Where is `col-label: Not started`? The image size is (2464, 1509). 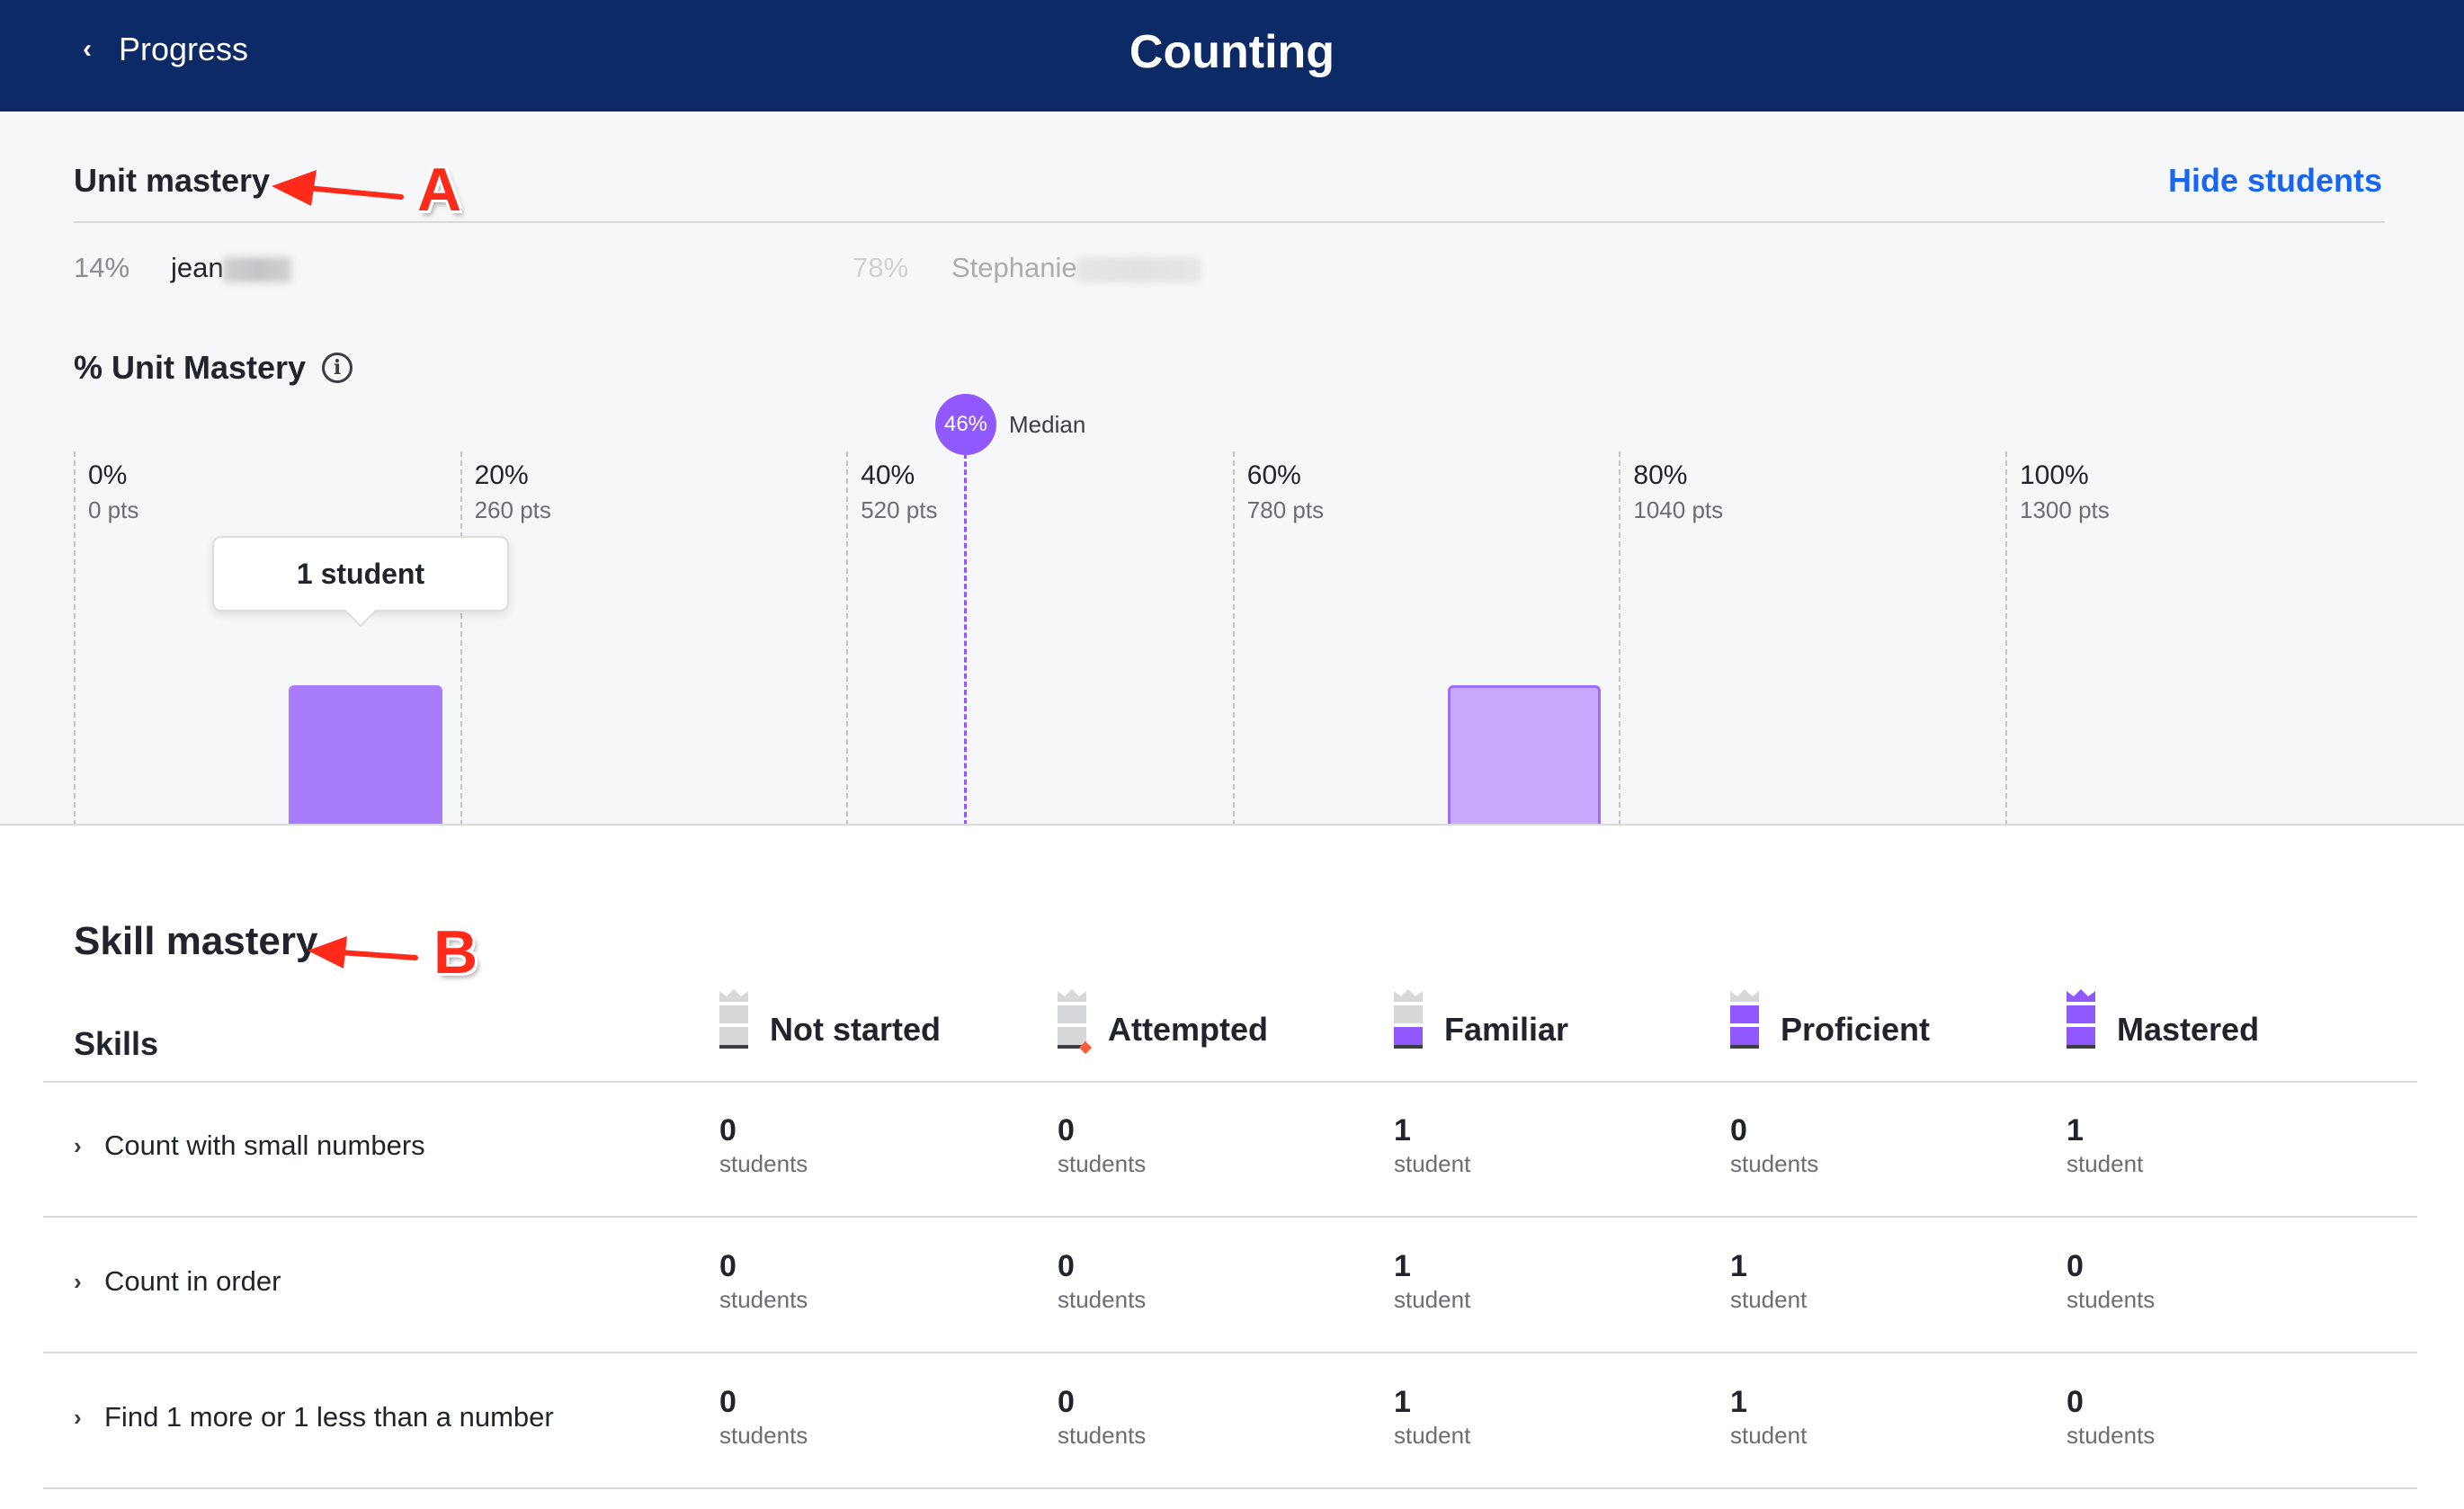
col-label: Not started is located at coordinates (856, 1029).